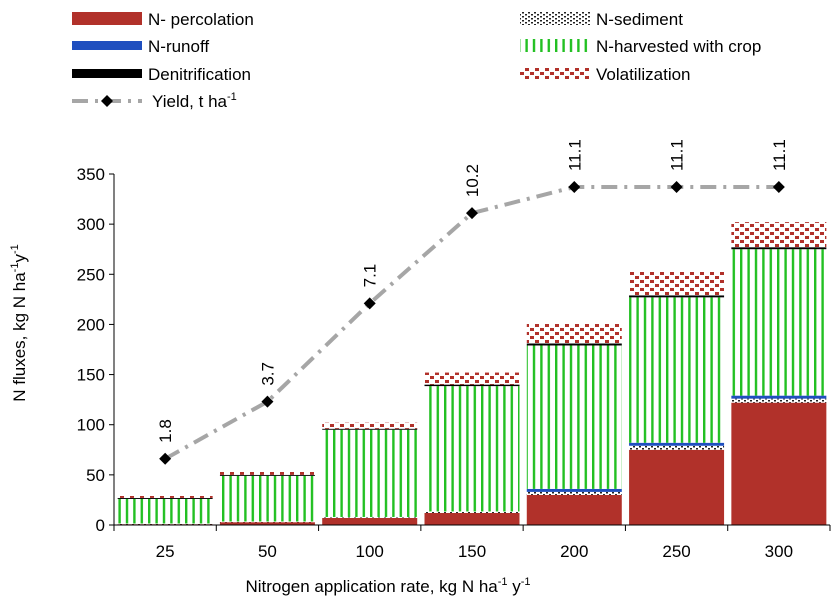 The height and width of the screenshot is (603, 837). Describe the element at coordinates (91, 174) in the screenshot. I see `y-tick-label: 350` at that location.